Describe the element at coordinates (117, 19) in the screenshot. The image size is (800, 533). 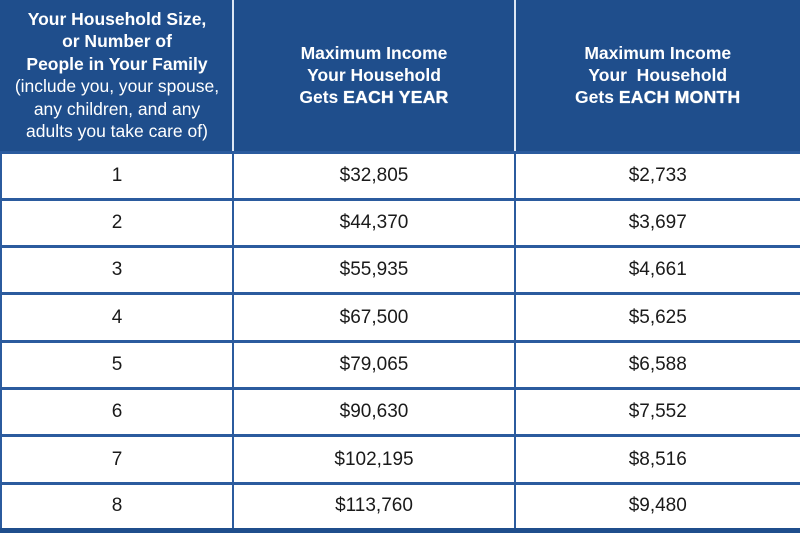
I see `header-line: Your Household Size,` at that location.